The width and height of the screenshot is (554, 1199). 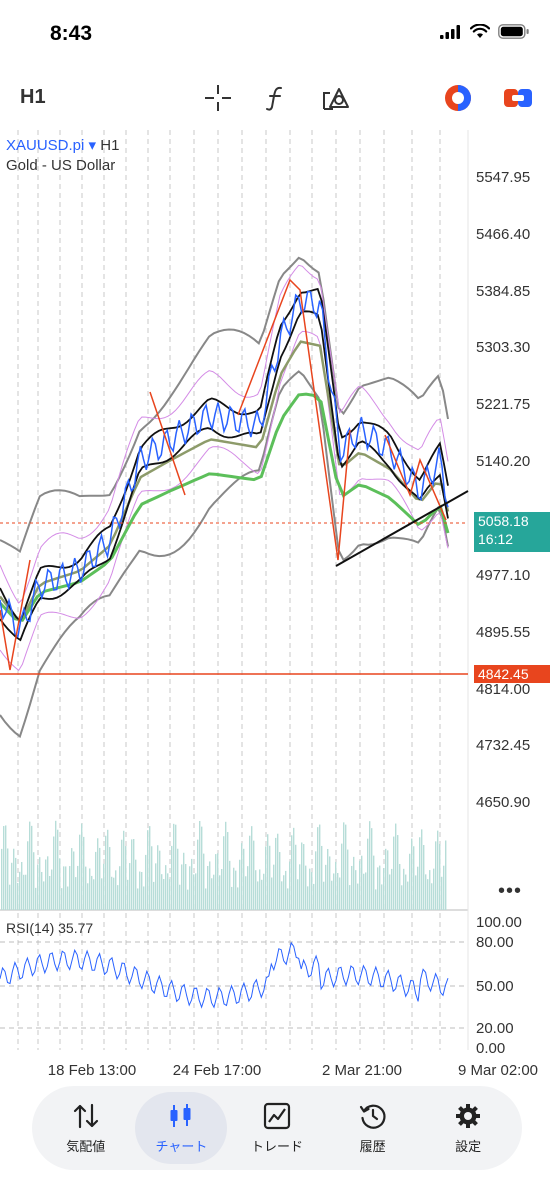 I want to click on symbol-description: Gold - US Dollar, so click(x=61, y=165).